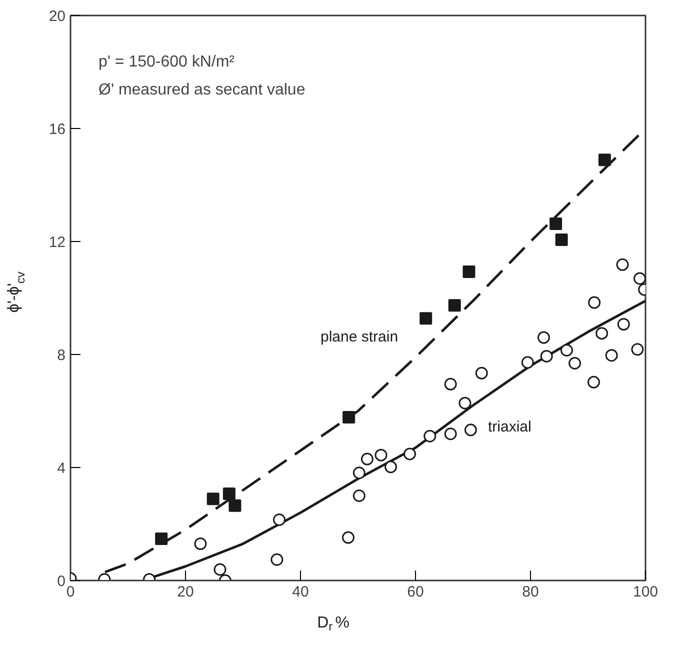 This screenshot has width=680, height=650. I want to click on y-tick-label: 20, so click(57, 16).